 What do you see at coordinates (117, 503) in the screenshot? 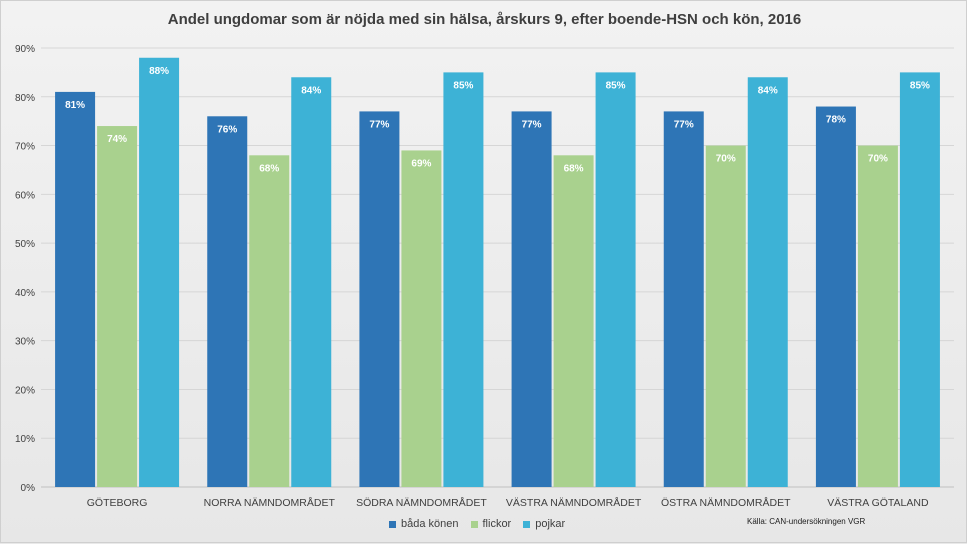
I see `x-tick-label: GÖTEBORG` at bounding box center [117, 503].